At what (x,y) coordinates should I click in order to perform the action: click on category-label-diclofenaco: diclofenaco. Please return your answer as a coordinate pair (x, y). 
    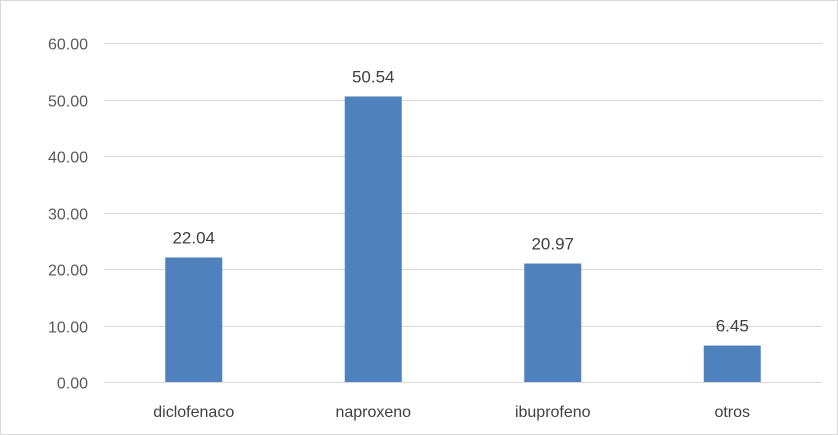
    Looking at the image, I should click on (193, 412).